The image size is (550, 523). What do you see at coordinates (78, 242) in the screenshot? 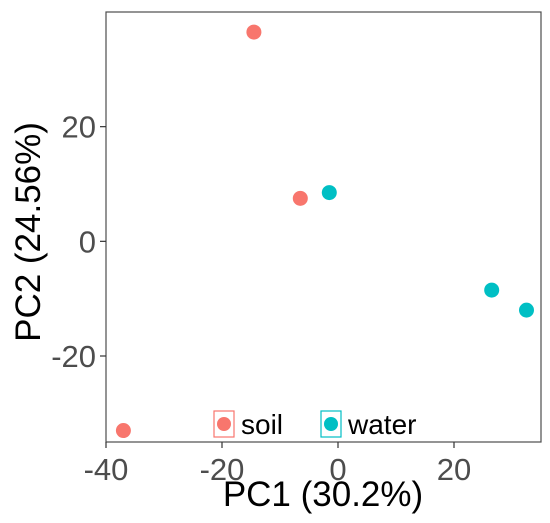
I see `y-axis-ticks: -20 0 20` at bounding box center [78, 242].